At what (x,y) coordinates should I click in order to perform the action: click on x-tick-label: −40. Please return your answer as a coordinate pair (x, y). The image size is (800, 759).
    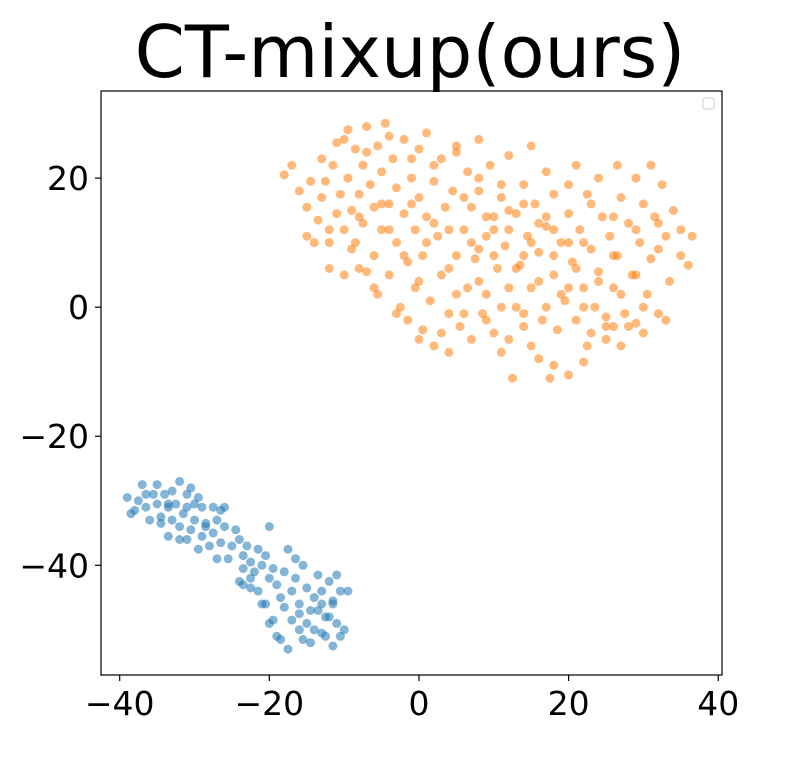
    Looking at the image, I should click on (120, 703).